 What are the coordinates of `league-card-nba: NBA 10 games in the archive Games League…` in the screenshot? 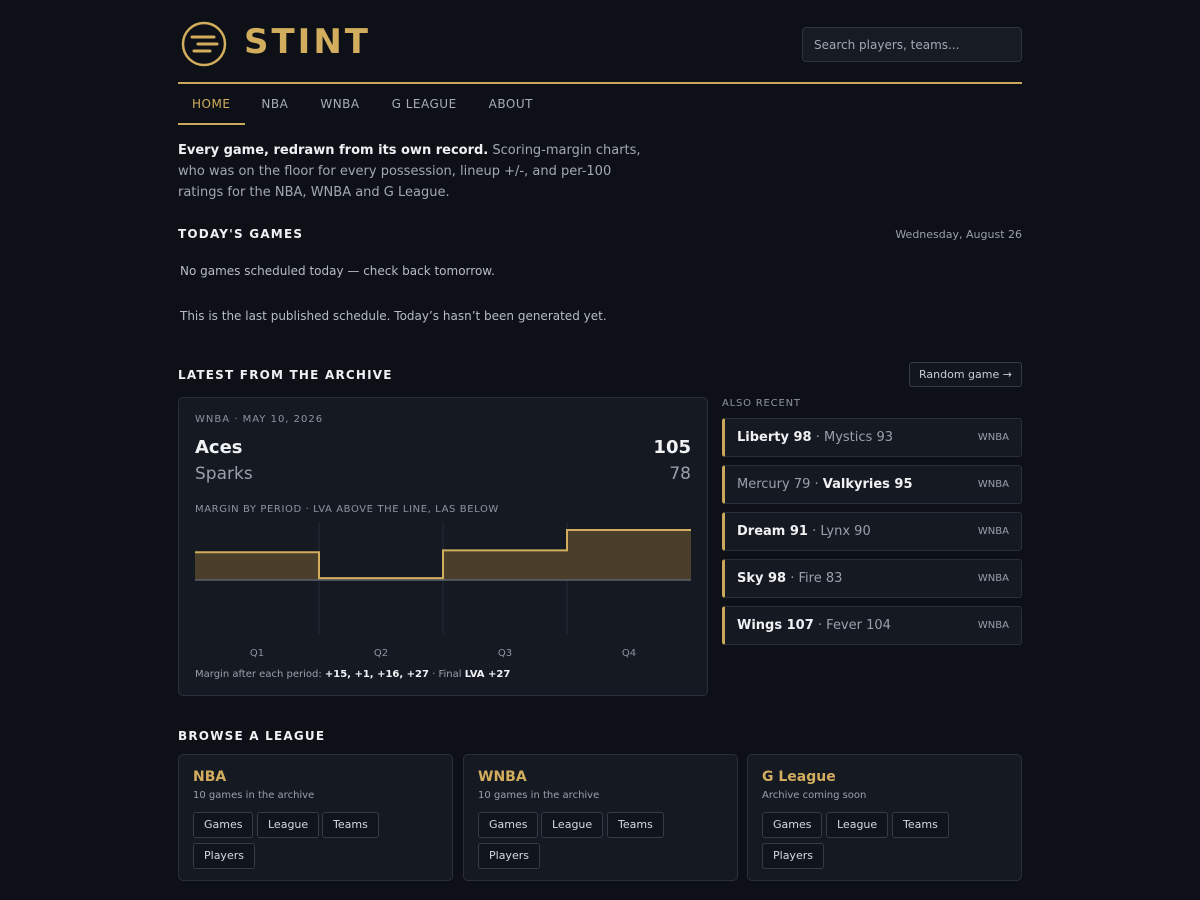 It's located at (315, 817).